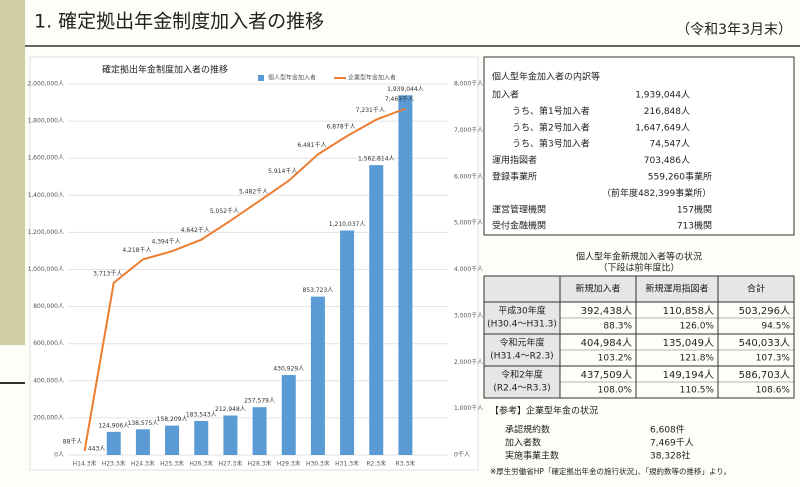  What do you see at coordinates (372, 78) in the screenshot?
I see `legend-label: 企業型年金加入者` at bounding box center [372, 78].